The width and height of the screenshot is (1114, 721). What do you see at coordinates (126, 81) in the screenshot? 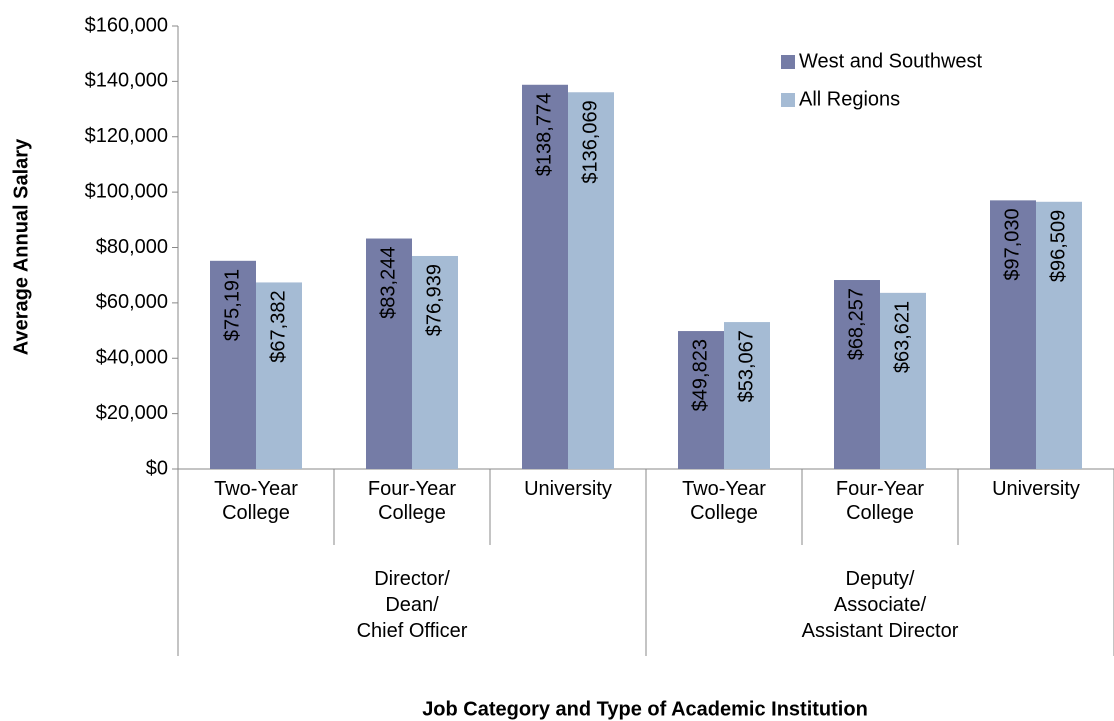
I see `y-tick-label: $140,000` at bounding box center [126, 81].